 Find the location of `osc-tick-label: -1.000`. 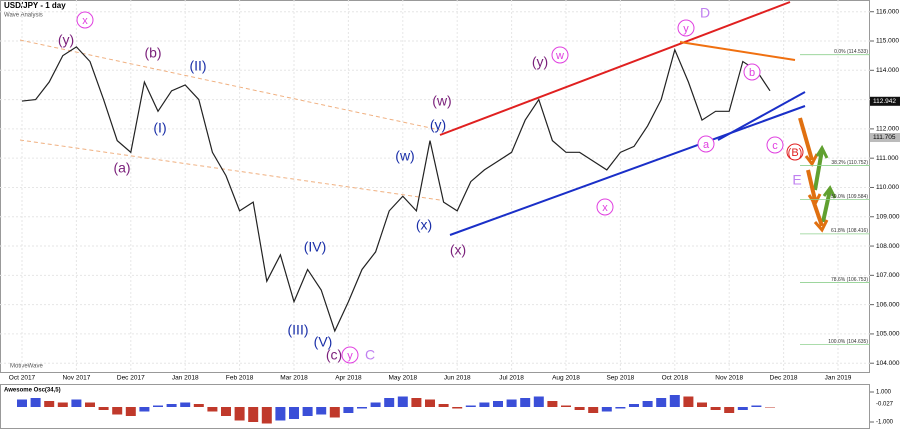

osc-tick-label: -1.000 is located at coordinates (885, 423).